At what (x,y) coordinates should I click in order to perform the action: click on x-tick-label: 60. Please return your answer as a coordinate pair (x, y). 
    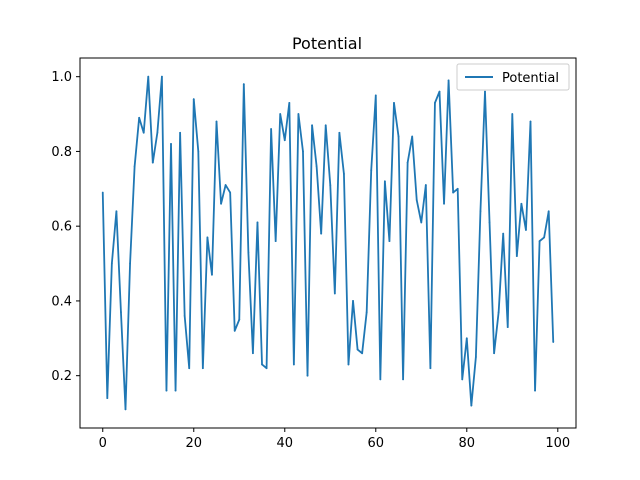
    Looking at the image, I should click on (376, 443).